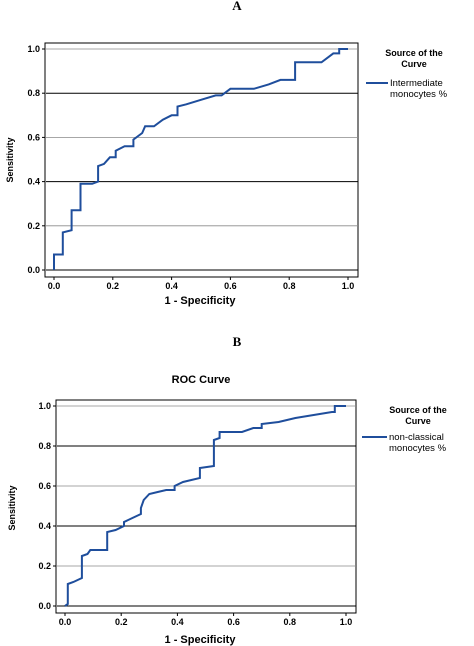 The width and height of the screenshot is (474, 646). What do you see at coordinates (113, 286) in the screenshot?
I see `panel-a-x-tick-label: 0.2` at bounding box center [113, 286].